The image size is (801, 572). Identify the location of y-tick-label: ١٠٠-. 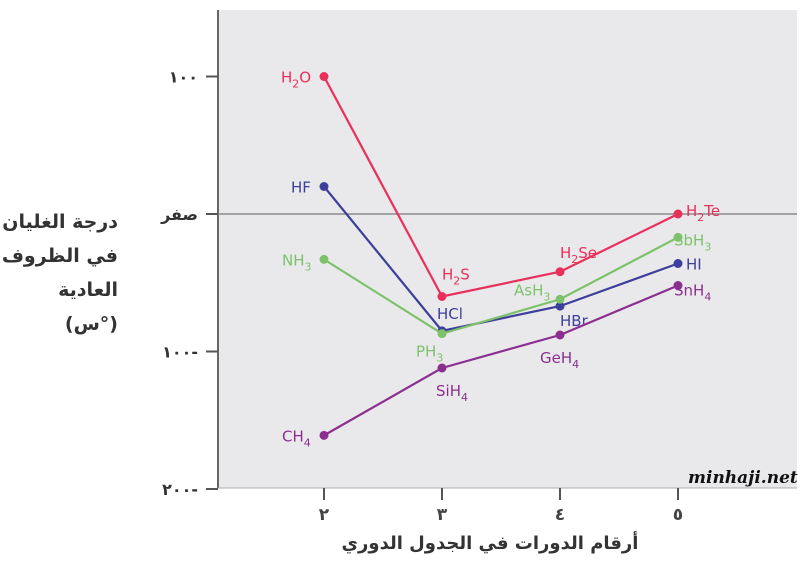
(180, 352).